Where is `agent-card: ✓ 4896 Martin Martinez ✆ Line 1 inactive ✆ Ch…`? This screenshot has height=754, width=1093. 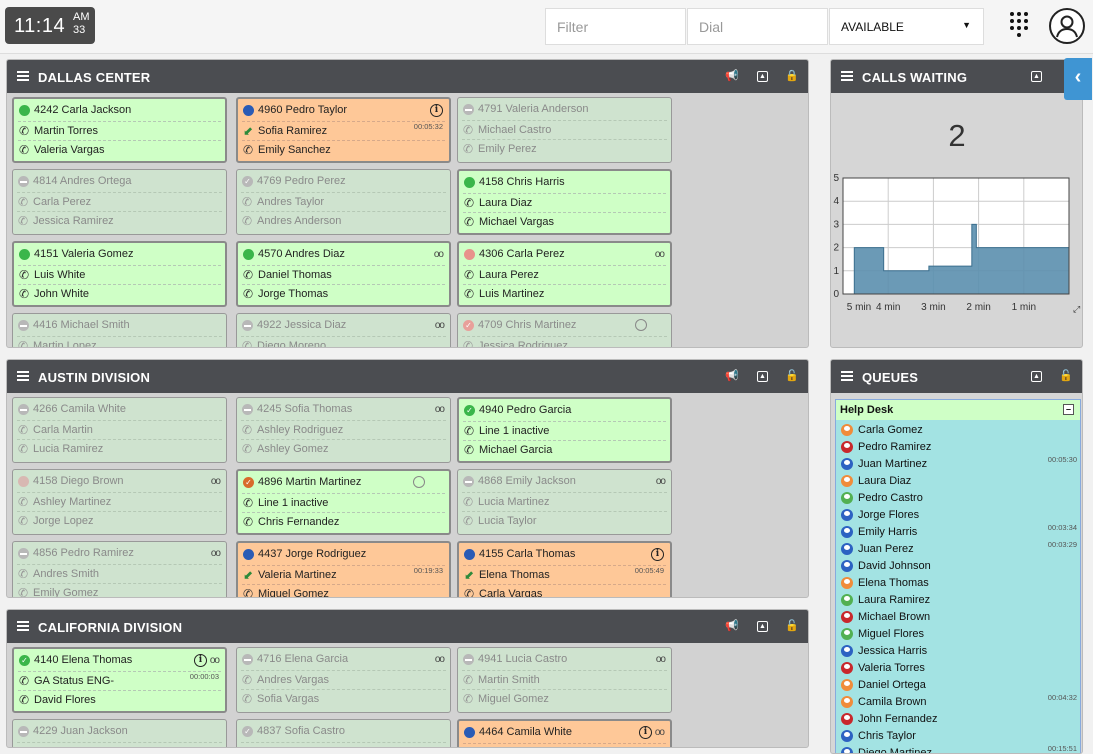
agent-card: ✓ 4896 Martin Martinez ✆ Line 1 inactive ✆ Ch… is located at coordinates (343, 502).